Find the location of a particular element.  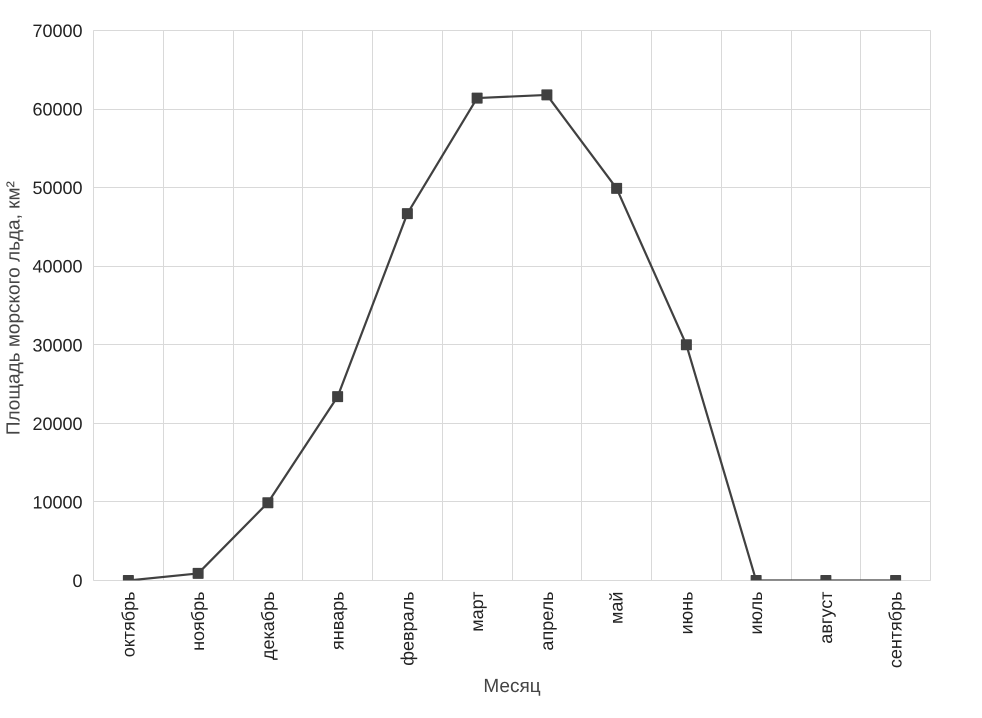

y-tick-label: 20000 is located at coordinates (57, 424).